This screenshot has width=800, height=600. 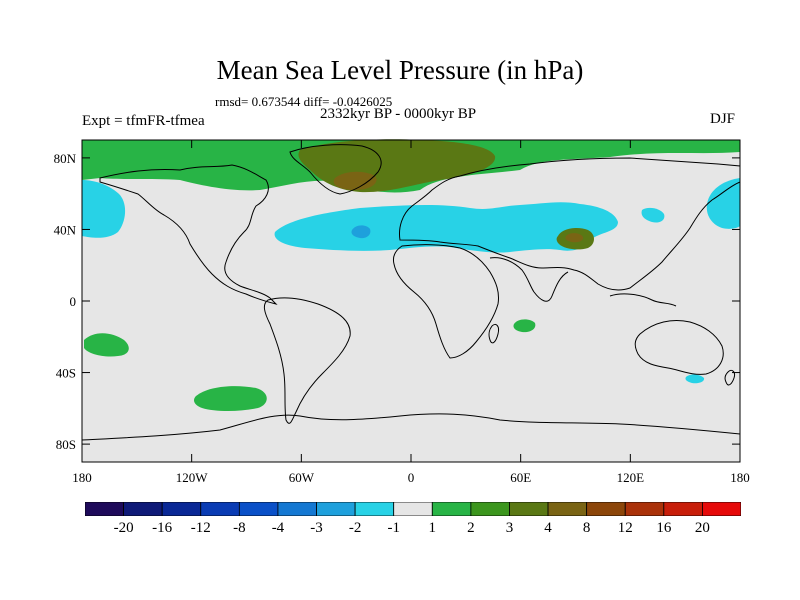 I want to click on pacific-negative-west, so click(x=104, y=209).